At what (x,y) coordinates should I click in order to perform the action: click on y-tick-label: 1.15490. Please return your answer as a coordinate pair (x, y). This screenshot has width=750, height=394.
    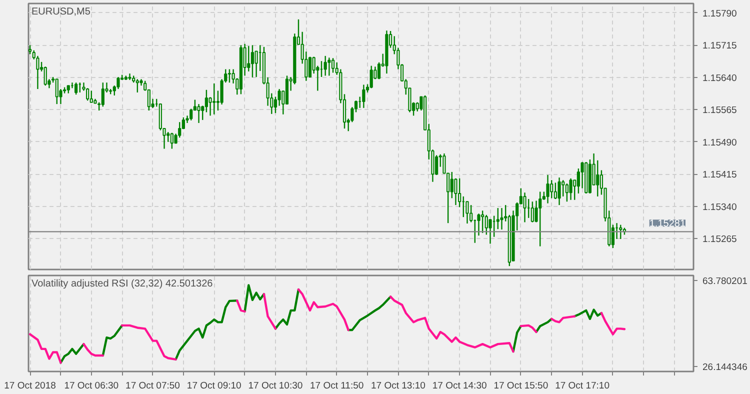
    Looking at the image, I should click on (719, 142).